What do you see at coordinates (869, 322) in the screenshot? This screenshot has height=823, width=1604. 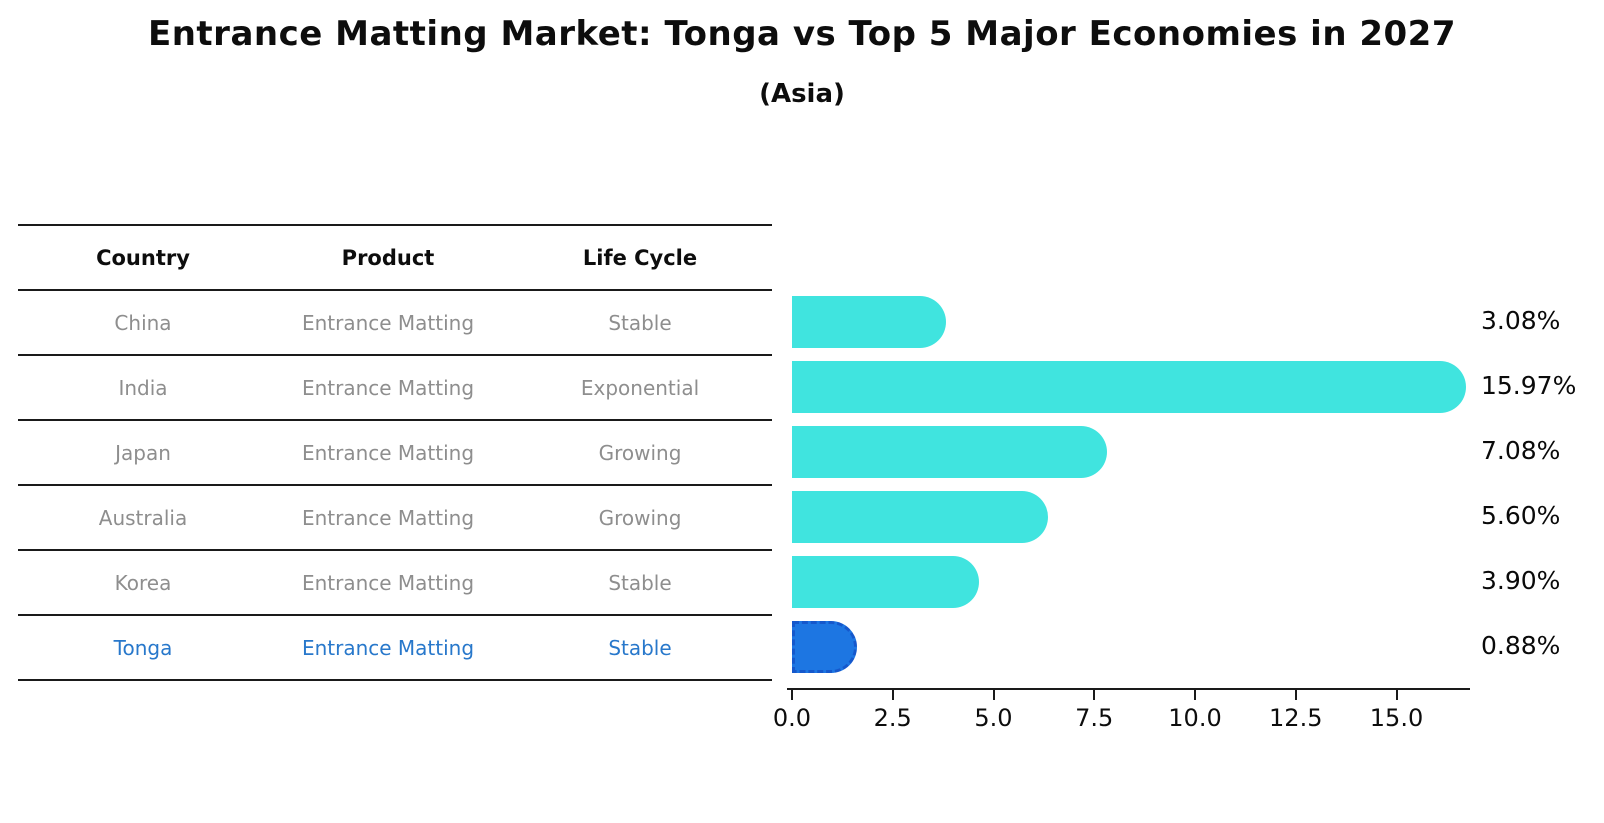 I see `bar-china` at bounding box center [869, 322].